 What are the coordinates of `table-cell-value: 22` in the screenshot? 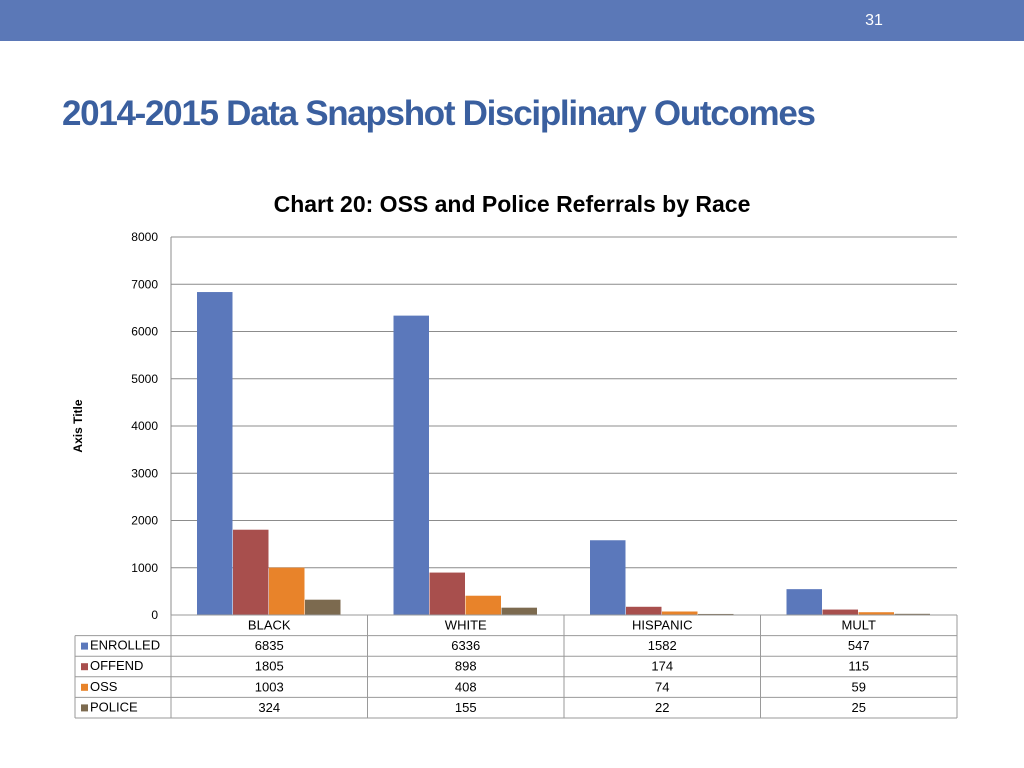 It's located at (662, 707).